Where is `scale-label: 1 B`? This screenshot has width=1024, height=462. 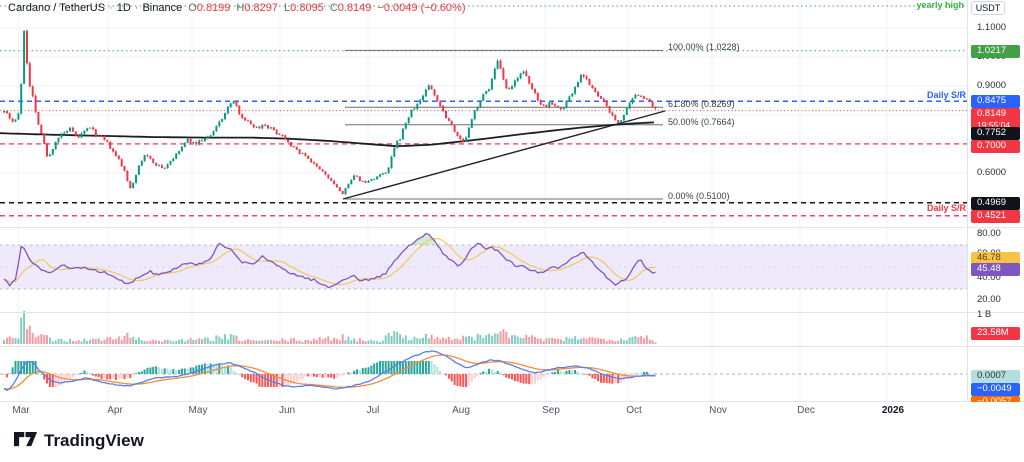 scale-label: 1 B is located at coordinates (984, 314).